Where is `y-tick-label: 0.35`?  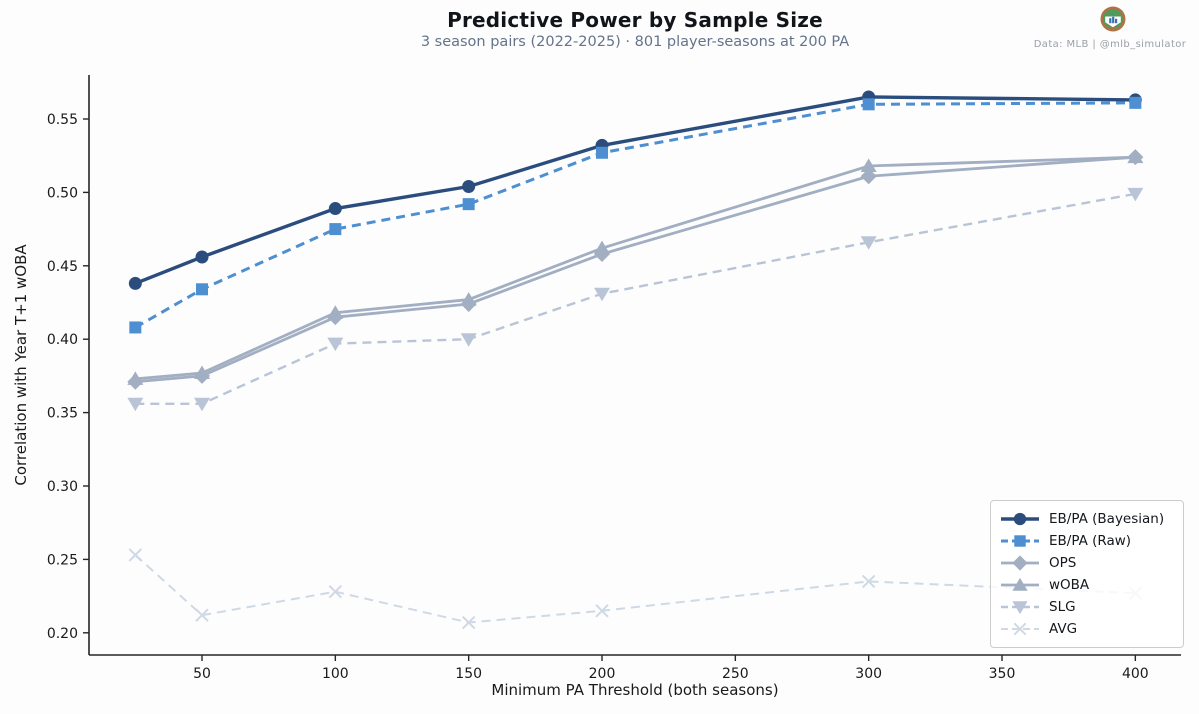
y-tick-label: 0.35 is located at coordinates (62, 414).